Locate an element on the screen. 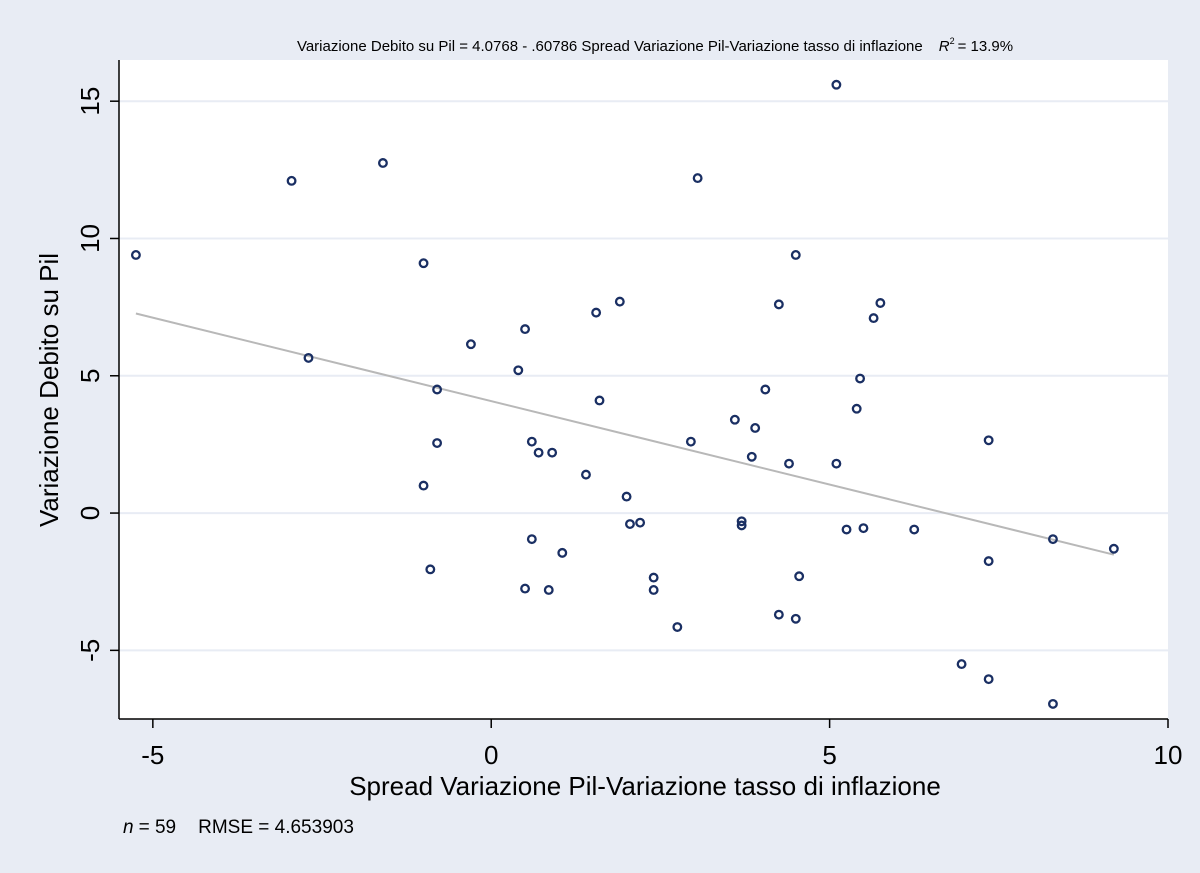  x-tick-label: 0 is located at coordinates (491, 755).